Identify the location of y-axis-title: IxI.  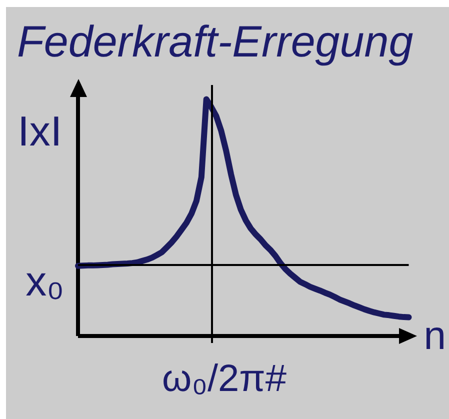
(40, 131).